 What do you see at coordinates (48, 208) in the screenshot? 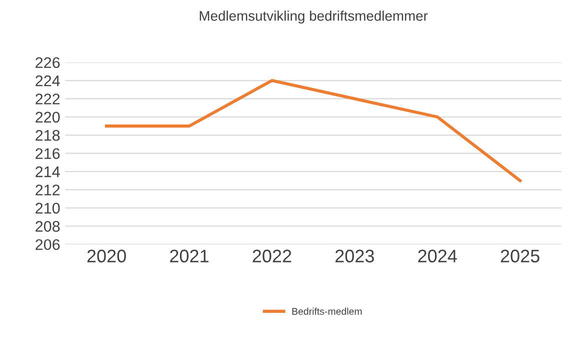
I see `y-tick-label: 210` at bounding box center [48, 208].